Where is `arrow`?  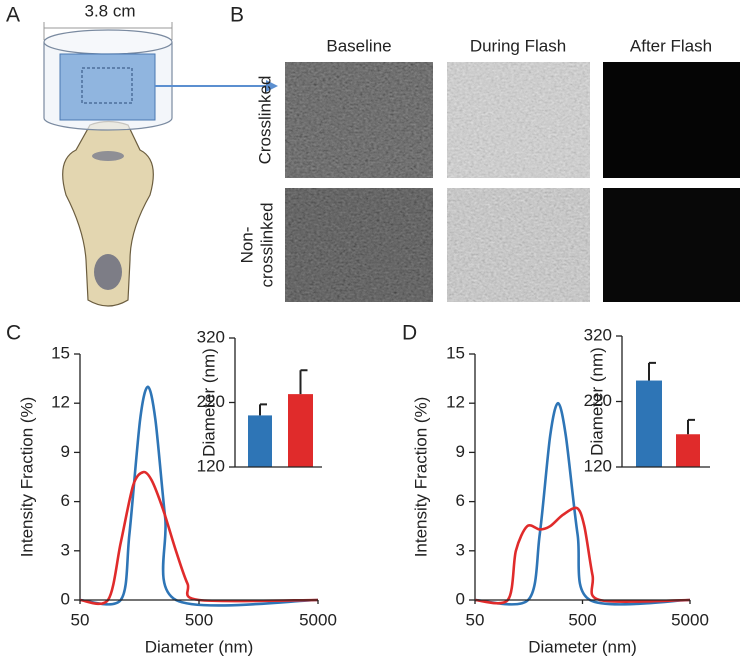
arrow is located at coordinates (216, 86).